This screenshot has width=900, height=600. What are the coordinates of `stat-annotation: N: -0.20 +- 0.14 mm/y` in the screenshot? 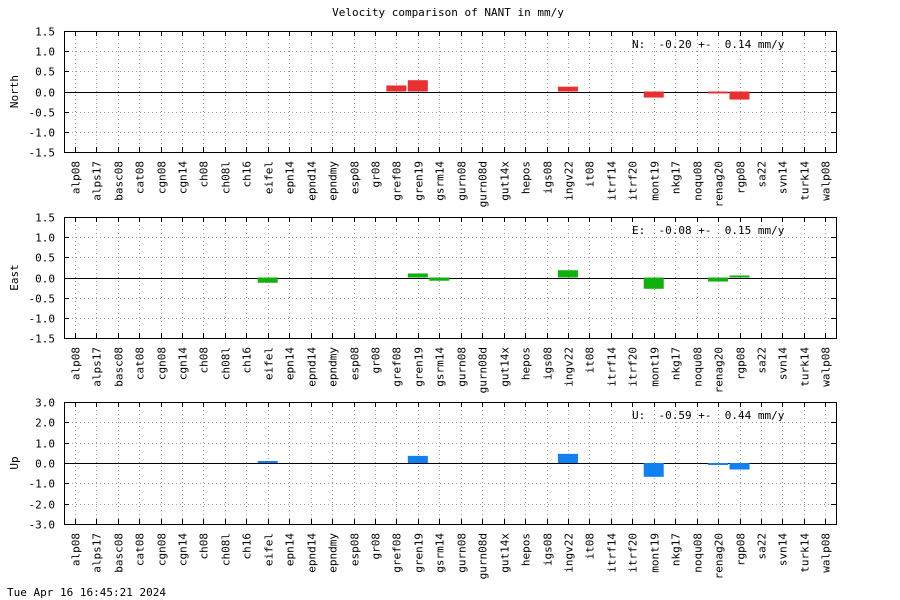 It's located at (708, 44).